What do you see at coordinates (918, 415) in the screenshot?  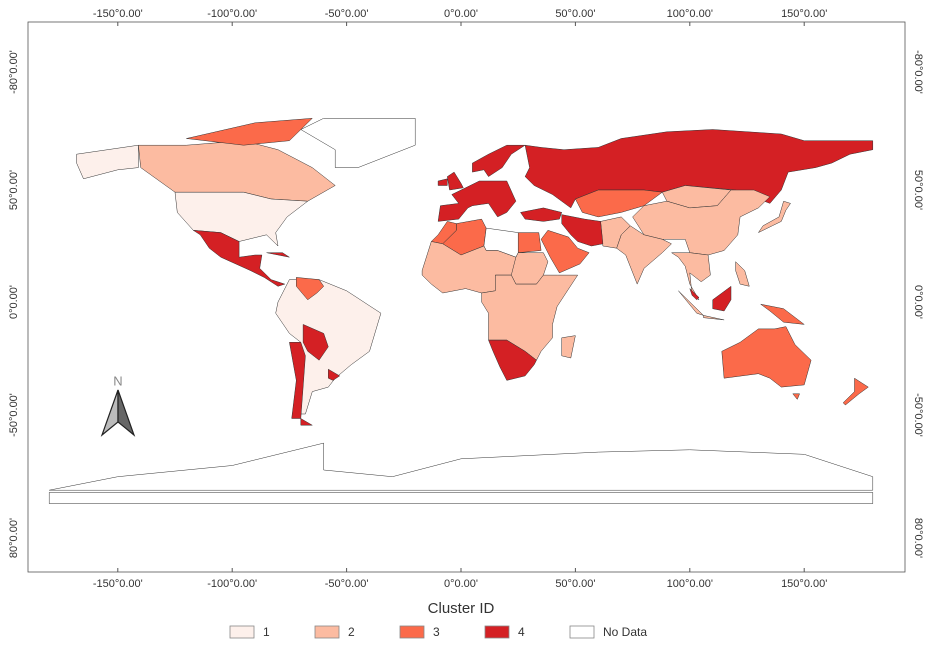 I see `lat-label-right: -50°0.00'` at bounding box center [918, 415].